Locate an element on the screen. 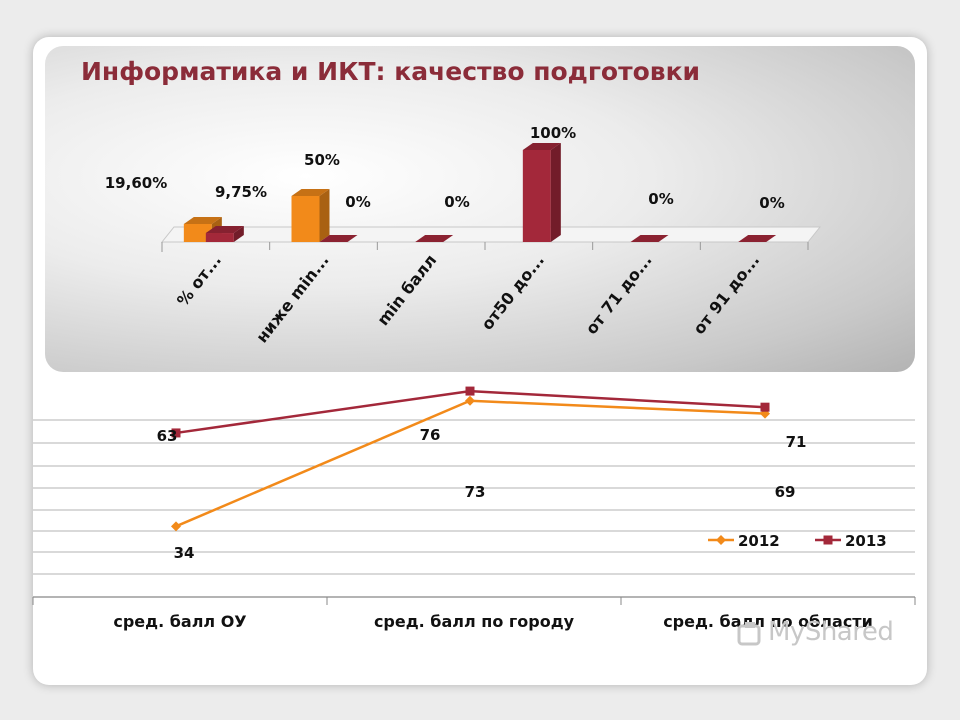 The height and width of the screenshot is (720, 960). bar-value-label: 100% is located at coordinates (553, 133).